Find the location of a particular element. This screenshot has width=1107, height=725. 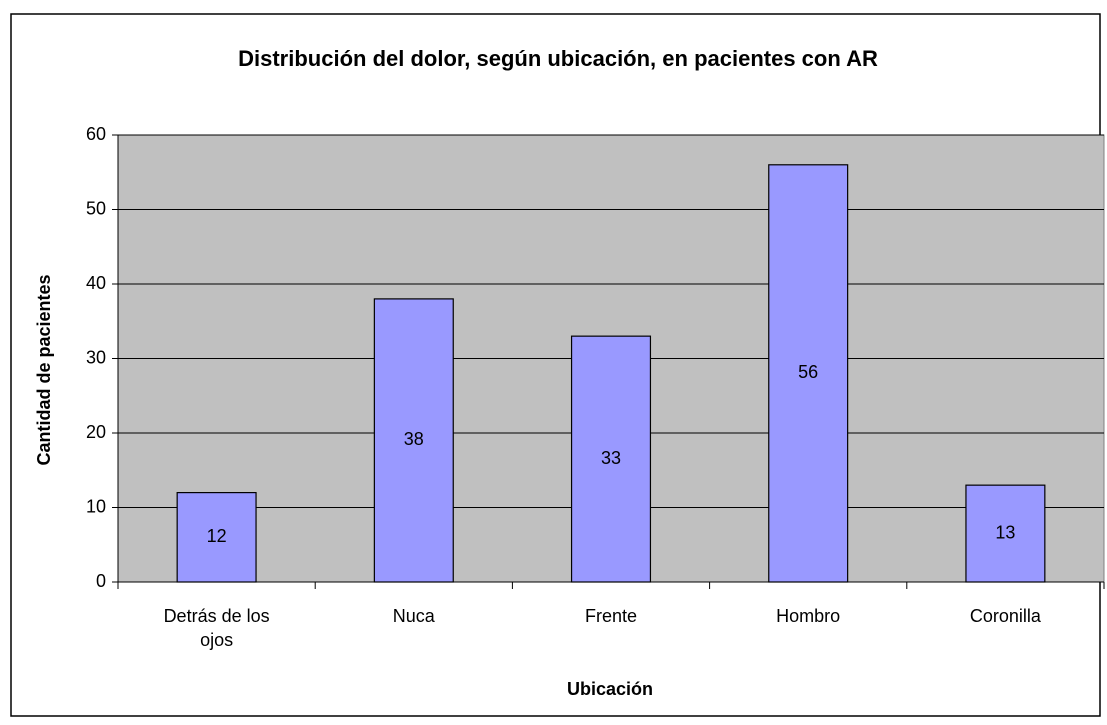

x-axis-title: Ubicación is located at coordinates (610, 689).